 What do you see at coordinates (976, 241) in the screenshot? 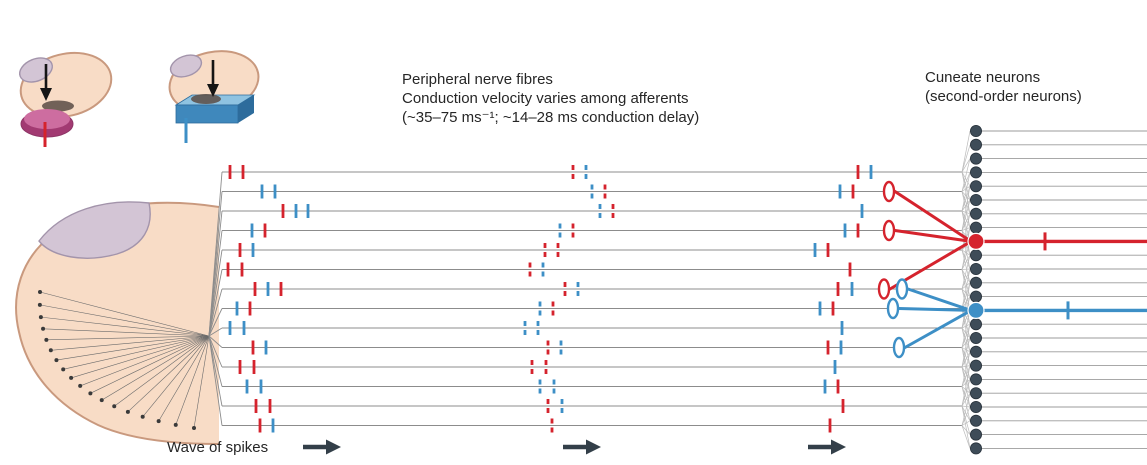
I see `red-projection-neuron` at bounding box center [976, 241].